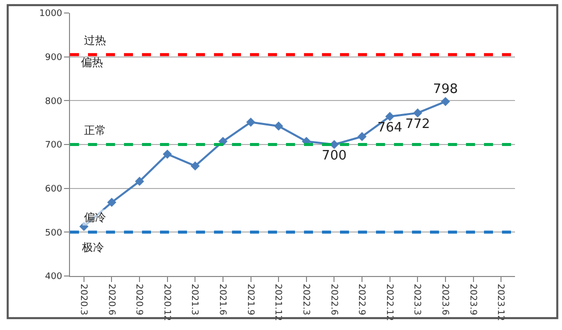 This screenshot has width=562, height=330. I want to click on y-tick-label: 400, so click(53, 277).